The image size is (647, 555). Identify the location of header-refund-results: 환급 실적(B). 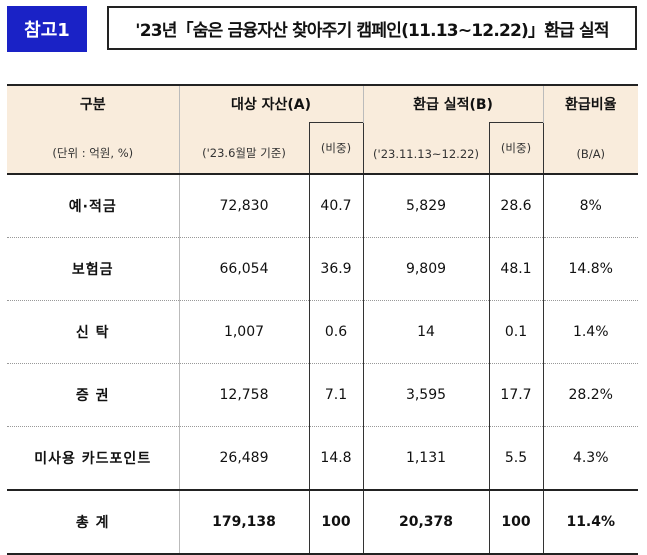
(452, 104).